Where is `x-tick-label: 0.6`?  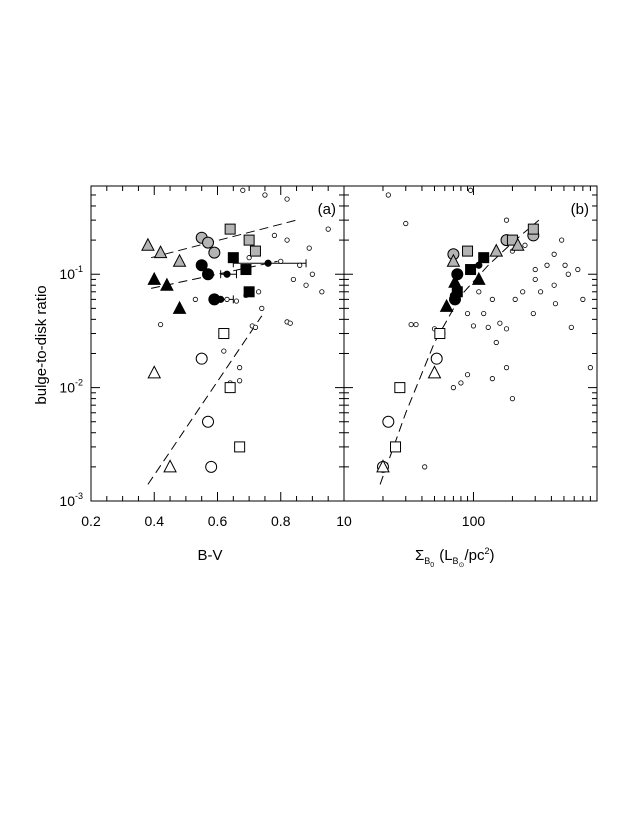
x-tick-label: 0.6 is located at coordinates (218, 521).